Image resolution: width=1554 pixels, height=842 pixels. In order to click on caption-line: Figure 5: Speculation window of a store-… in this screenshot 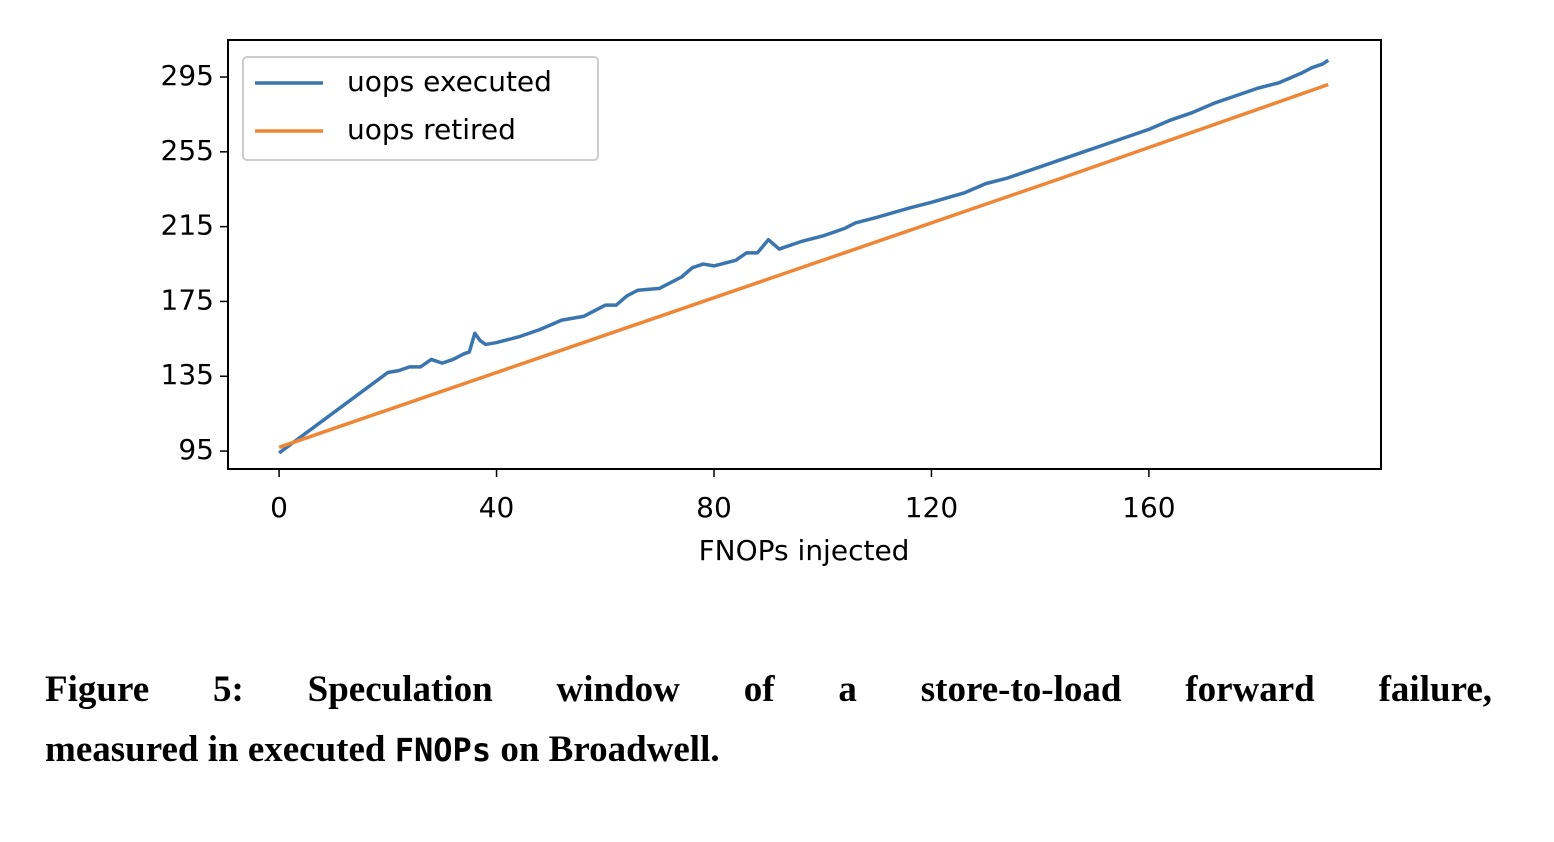, I will do `click(768, 689)`.